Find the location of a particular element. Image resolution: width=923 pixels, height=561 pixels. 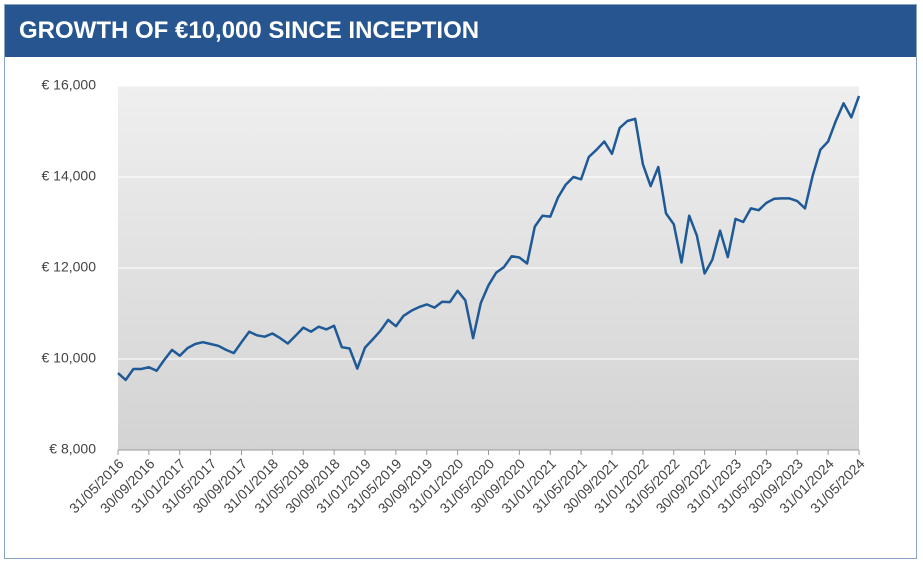

chart-title: GROWTH OF €10,000 SINCE INCEPTION is located at coordinates (460, 31).